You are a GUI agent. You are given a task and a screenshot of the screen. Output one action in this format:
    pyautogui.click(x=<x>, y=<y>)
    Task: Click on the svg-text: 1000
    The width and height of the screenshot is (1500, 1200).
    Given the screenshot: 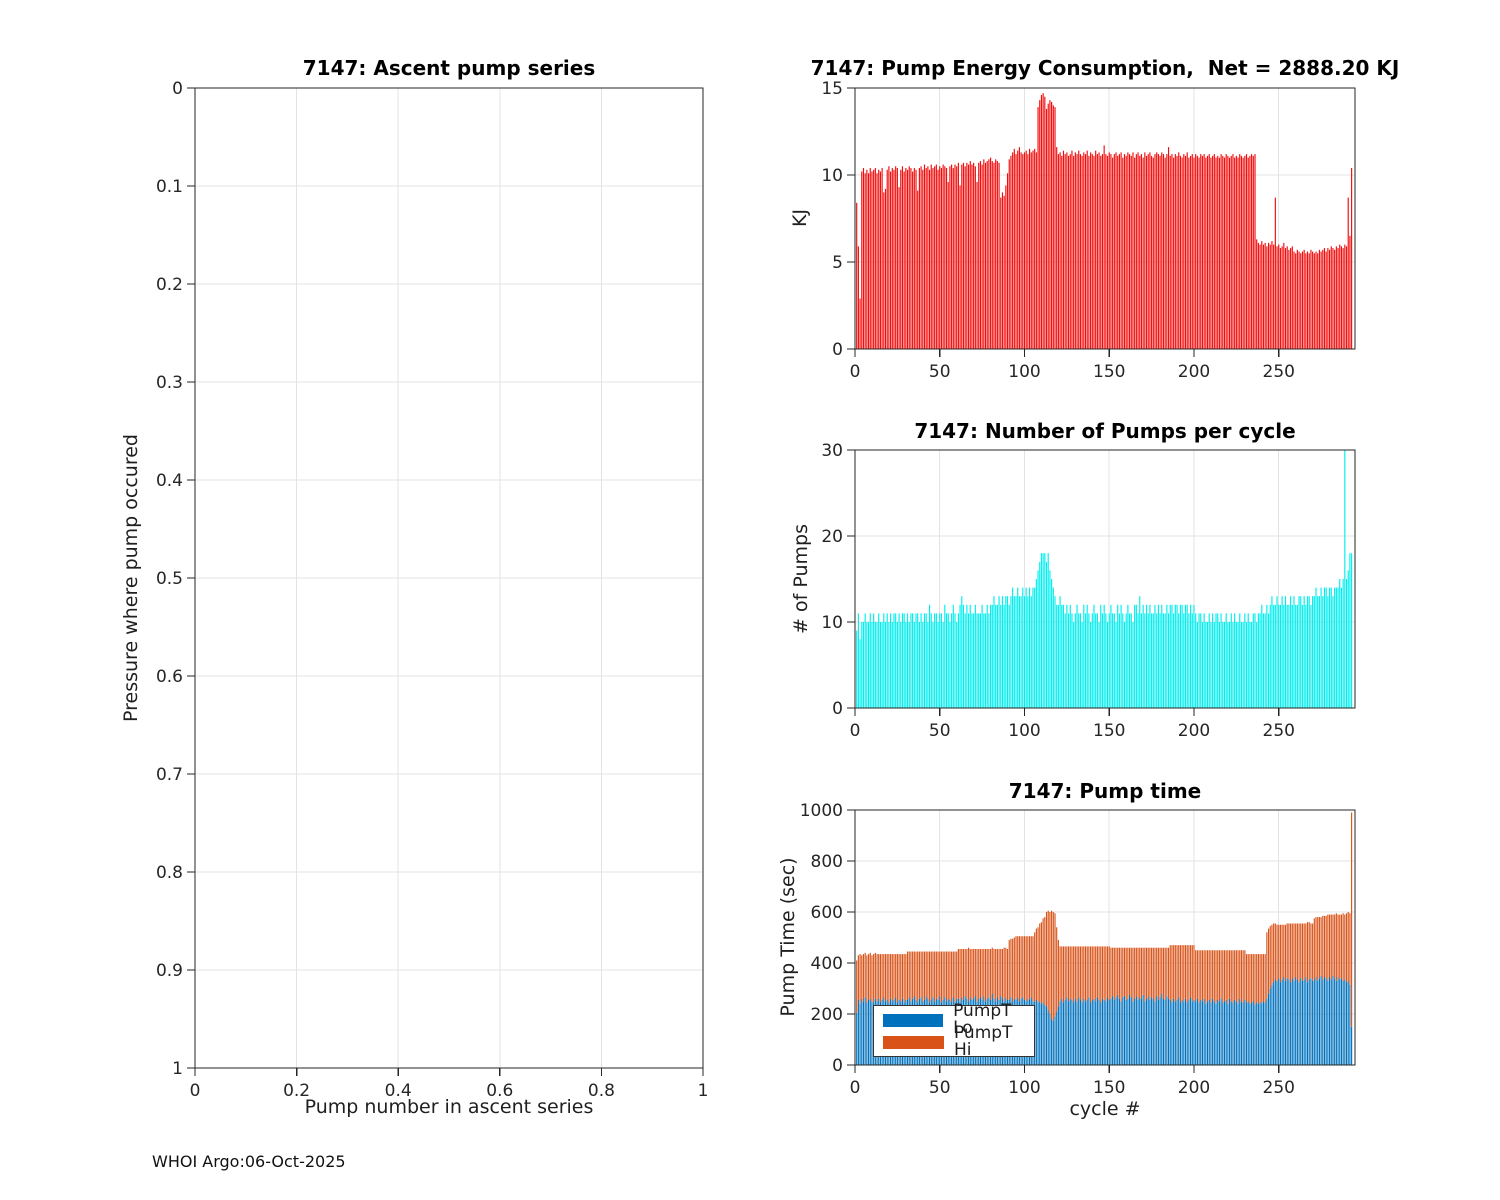 What is the action you would take?
    pyautogui.click(x=821, y=811)
    